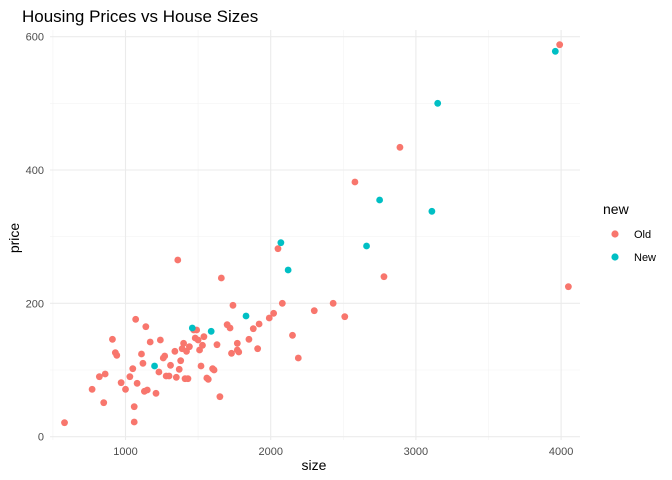 The height and width of the screenshot is (480, 672). I want to click on legend-label-old: Old, so click(642, 235).